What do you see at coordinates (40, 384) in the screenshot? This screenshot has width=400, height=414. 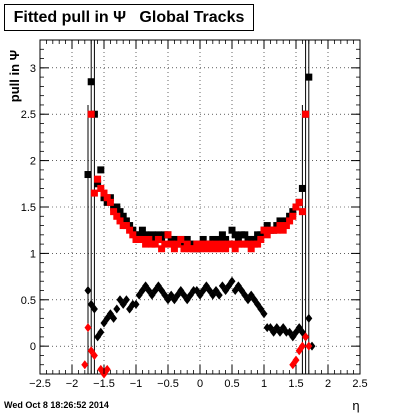 I see `x-tick-label: −2.5` at bounding box center [40, 384].